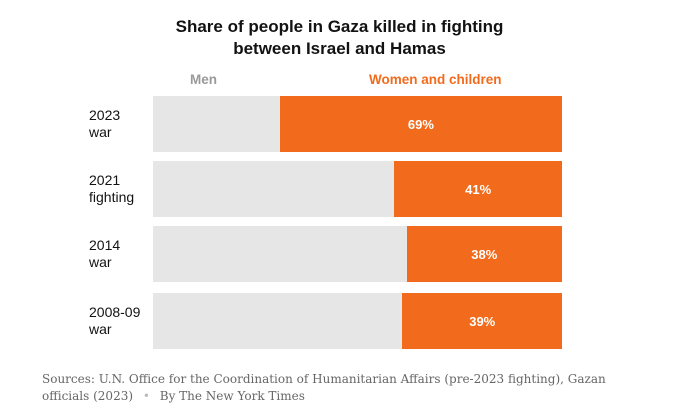 This screenshot has width=679, height=417. What do you see at coordinates (114, 321) in the screenshot?
I see `row-label: 2008-09 war` at bounding box center [114, 321].